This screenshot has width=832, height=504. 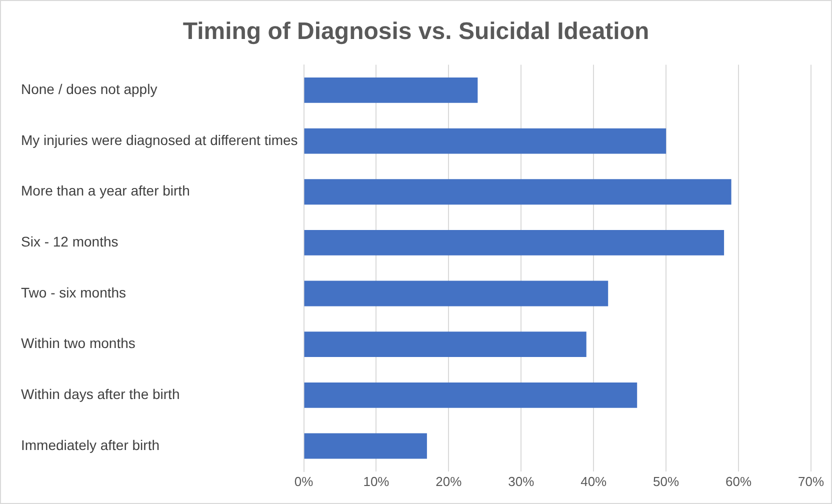 I want to click on x-tick-label: 50%, so click(x=666, y=481).